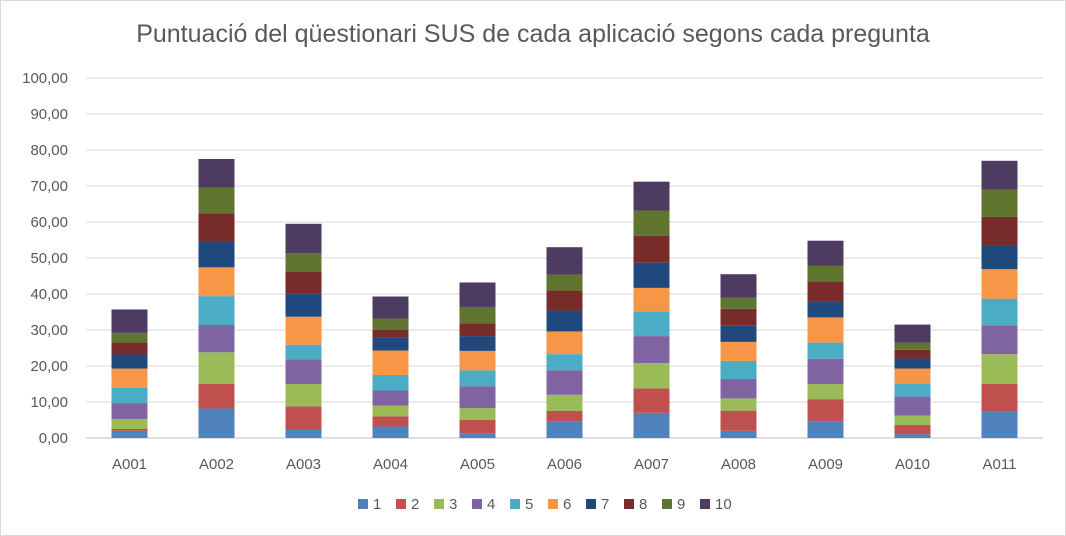 The width and height of the screenshot is (1066, 536). What do you see at coordinates (49, 258) in the screenshot?
I see `y-tick-label: 50,00` at bounding box center [49, 258].